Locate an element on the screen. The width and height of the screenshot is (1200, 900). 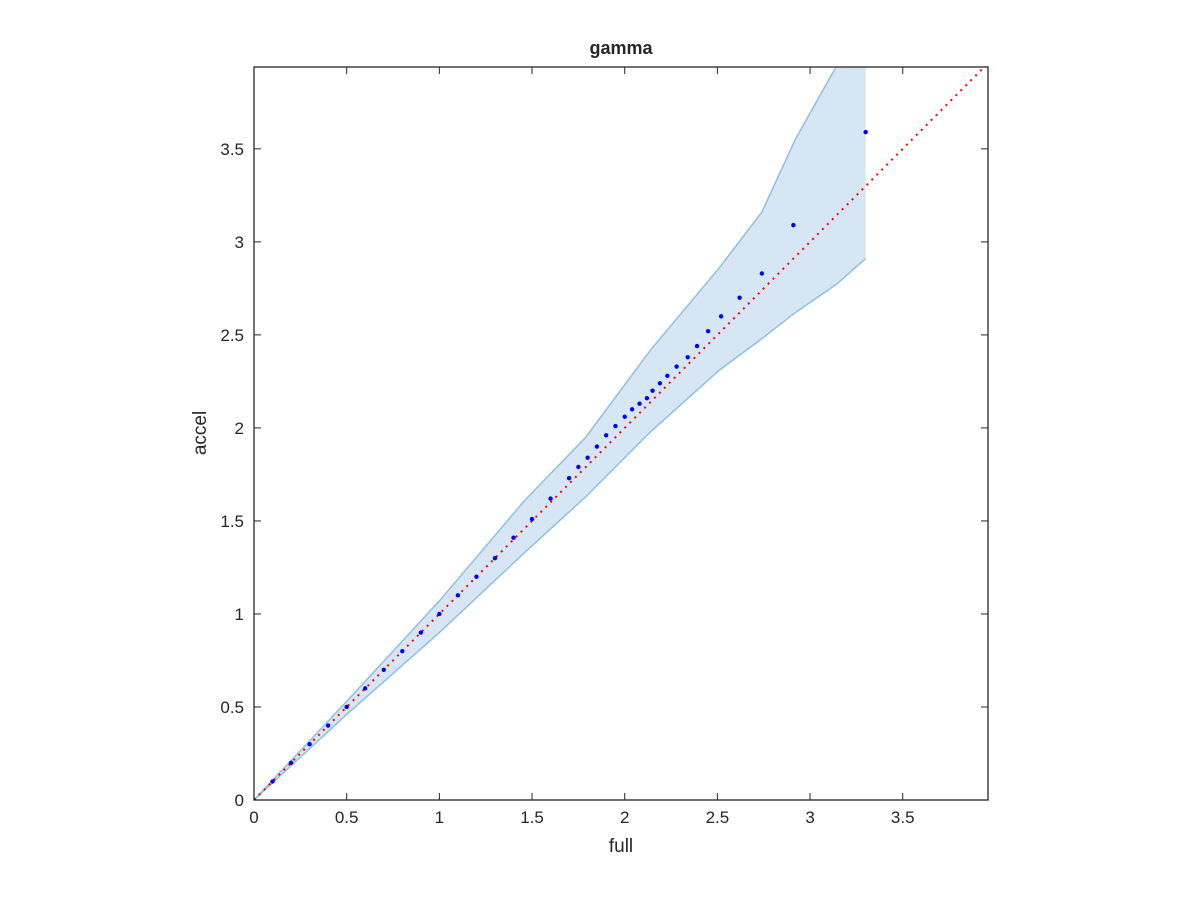
x-tick-label: 0 is located at coordinates (253, 817).